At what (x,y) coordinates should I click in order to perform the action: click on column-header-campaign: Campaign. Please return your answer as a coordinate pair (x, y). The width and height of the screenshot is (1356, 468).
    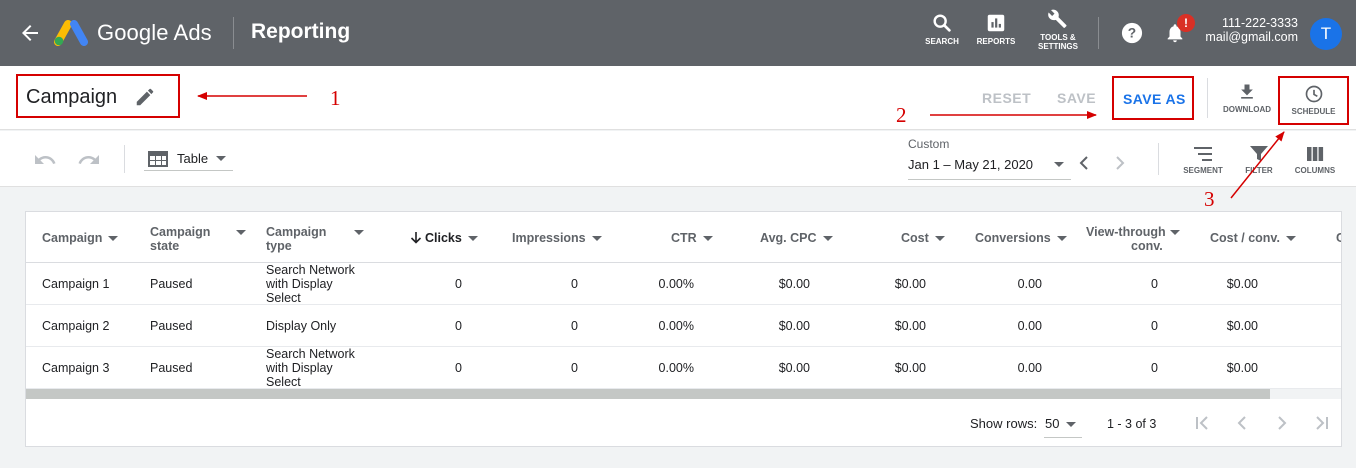
    Looking at the image, I should click on (80, 238).